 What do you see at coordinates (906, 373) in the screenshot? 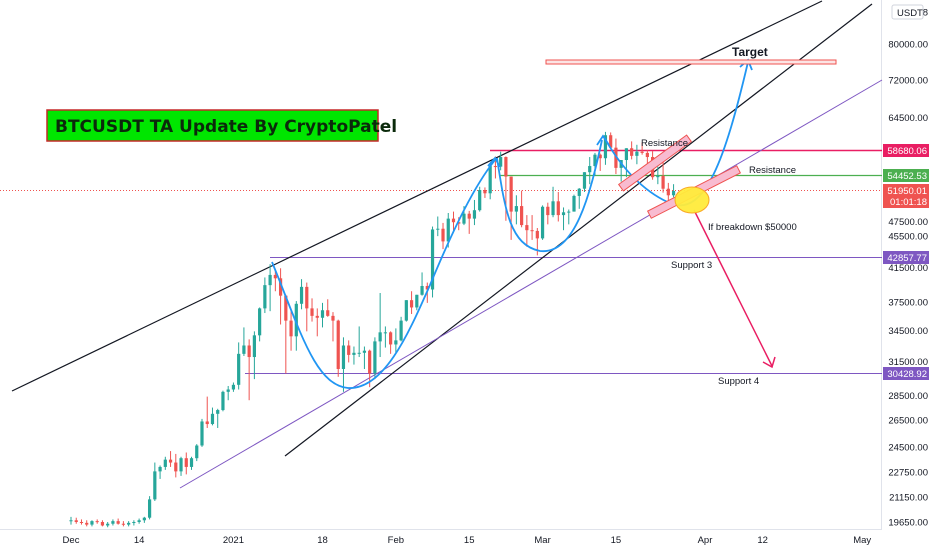
I see `price-tag-30428.92: 30428.92` at bounding box center [906, 373].